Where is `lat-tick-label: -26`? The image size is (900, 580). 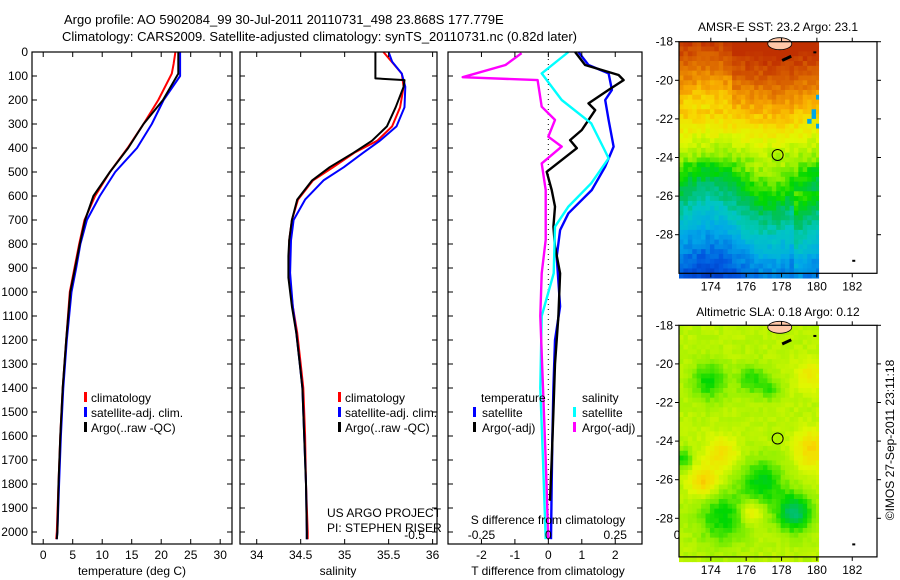
lat-tick-label: -26 is located at coordinates (665, 480).